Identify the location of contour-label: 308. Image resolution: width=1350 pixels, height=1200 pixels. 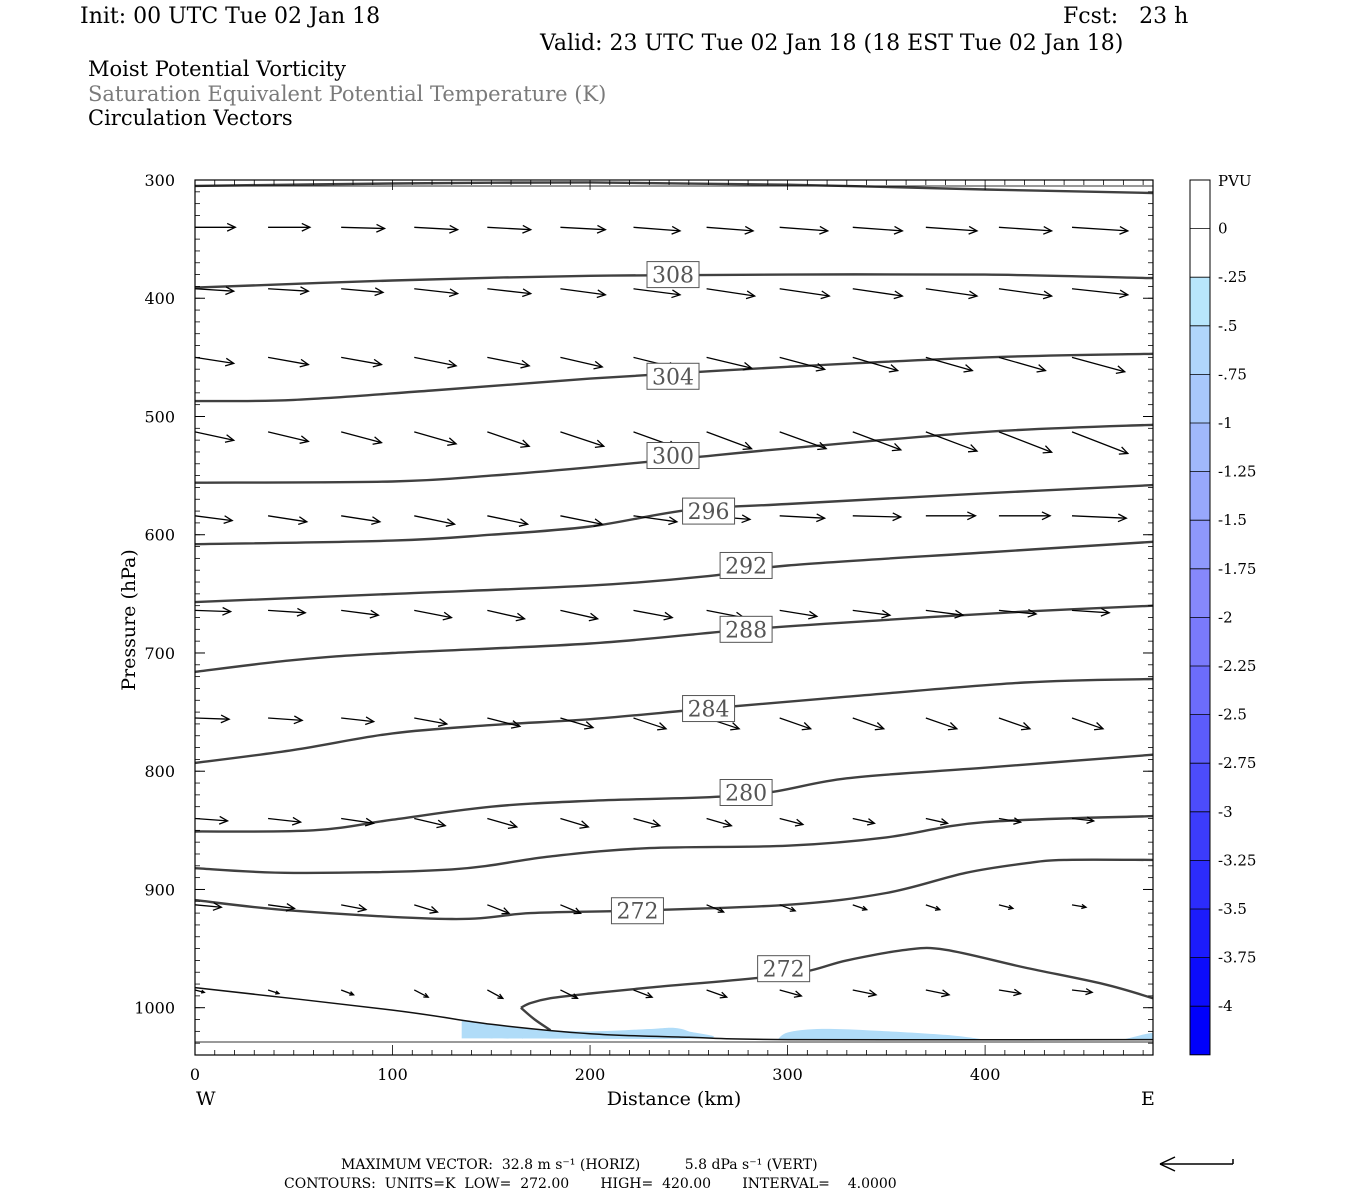
(673, 275).